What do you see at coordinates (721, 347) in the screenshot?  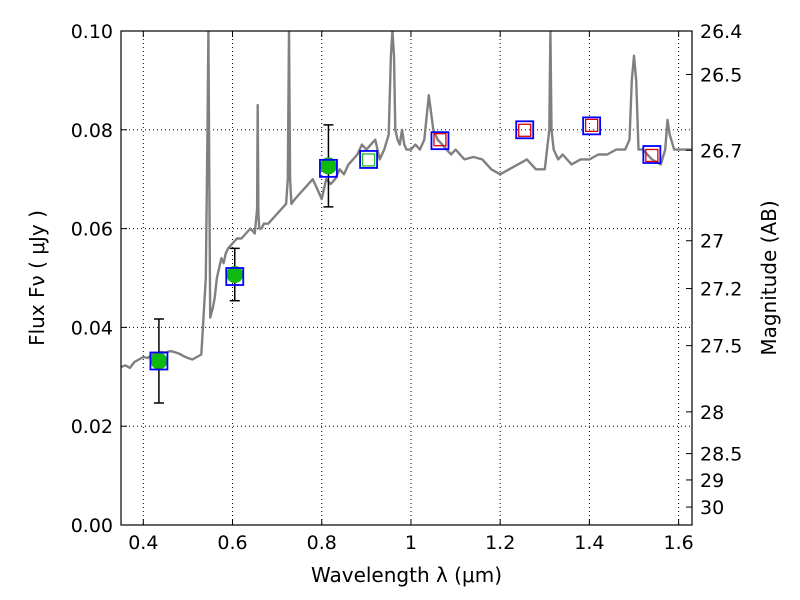 I see `y2-tick-label: 27.5` at bounding box center [721, 347].